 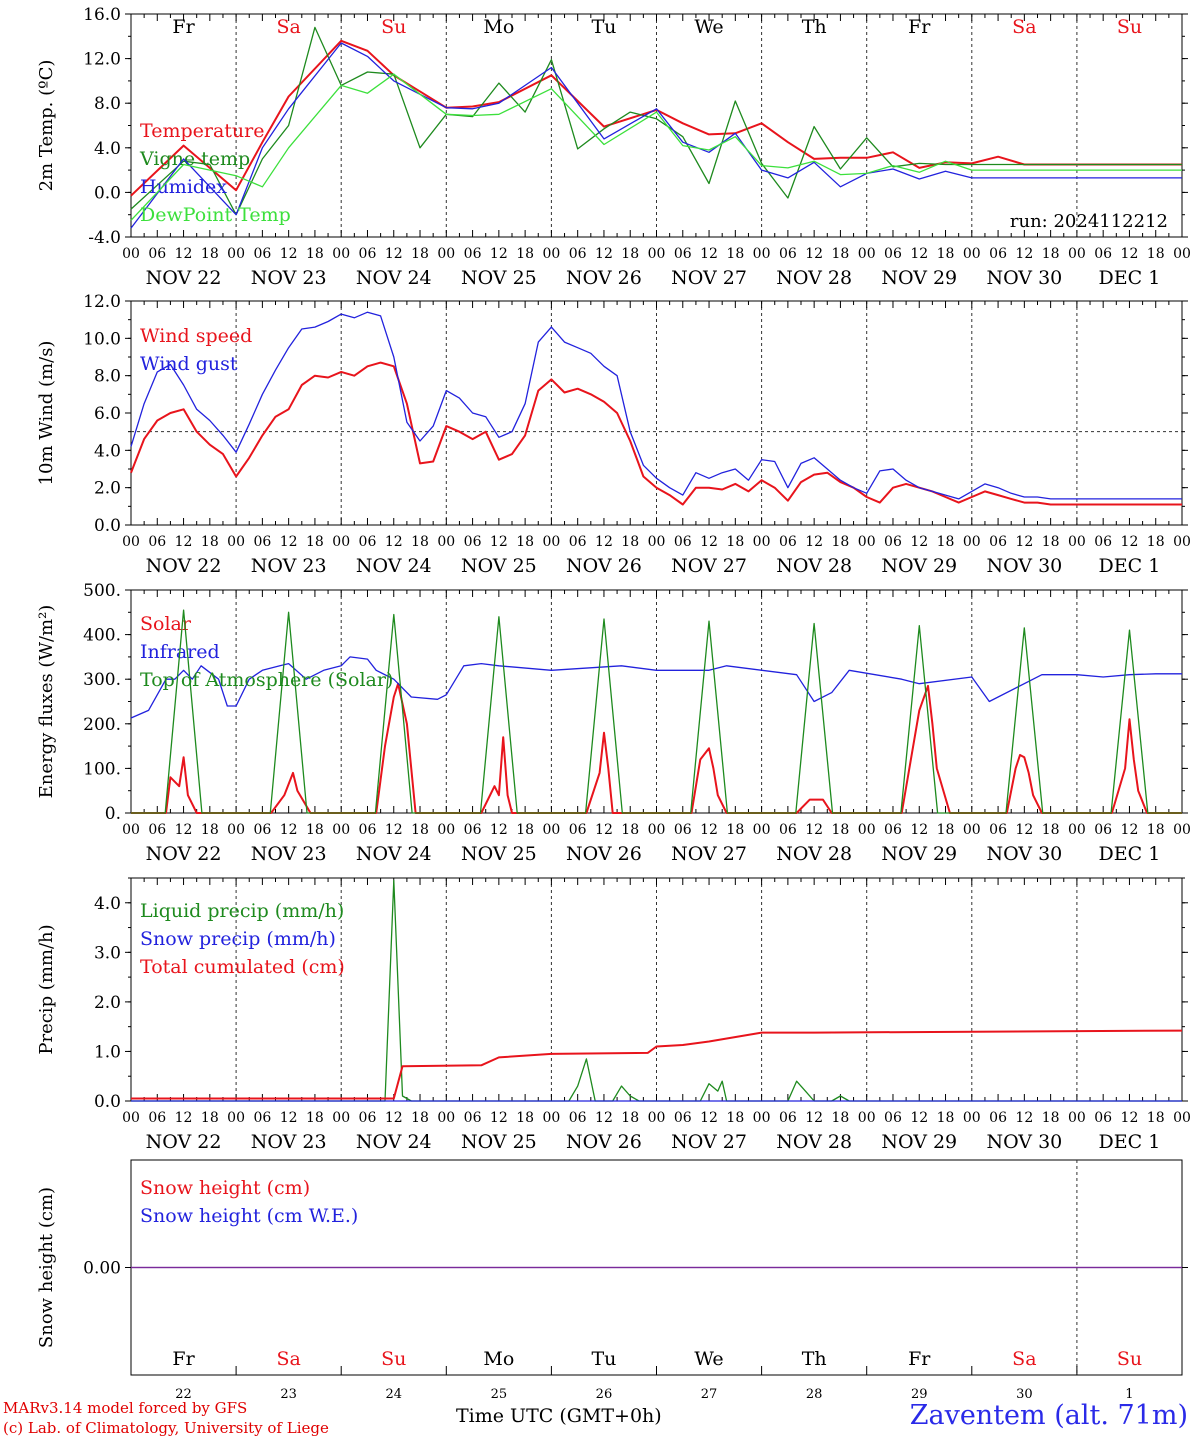 I want to click on y-axis-label: Snow height (cm), so click(x=46, y=1267).